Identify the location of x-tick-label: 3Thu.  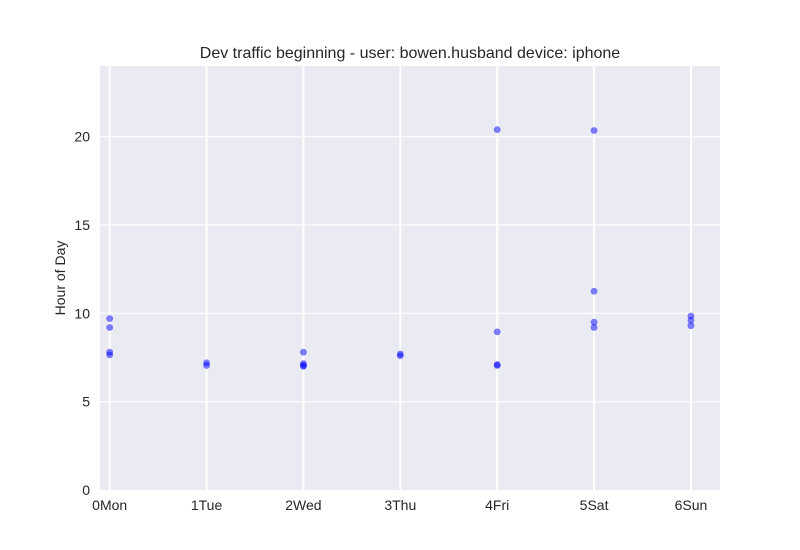
(400, 505).